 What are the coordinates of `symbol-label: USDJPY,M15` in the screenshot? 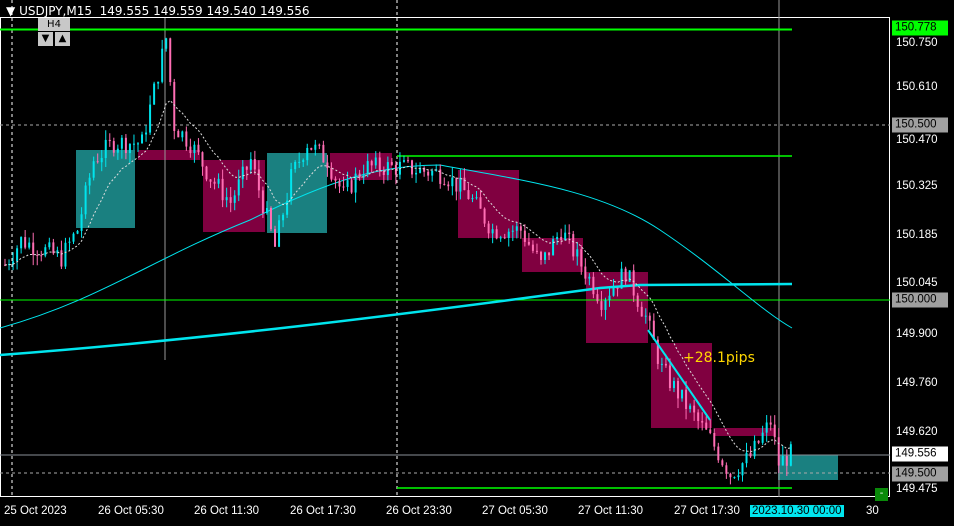 It's located at (55, 11).